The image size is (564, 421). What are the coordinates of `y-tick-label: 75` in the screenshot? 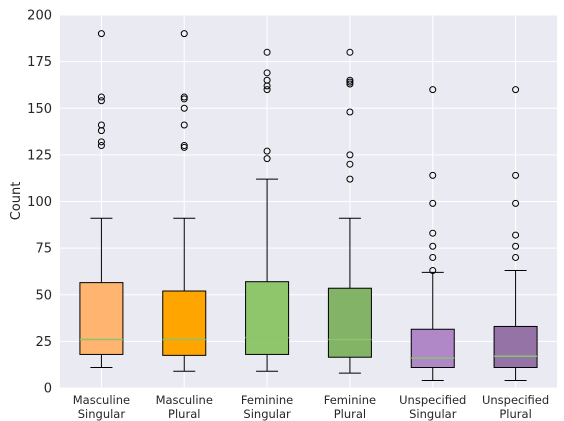 It's located at (43, 249).